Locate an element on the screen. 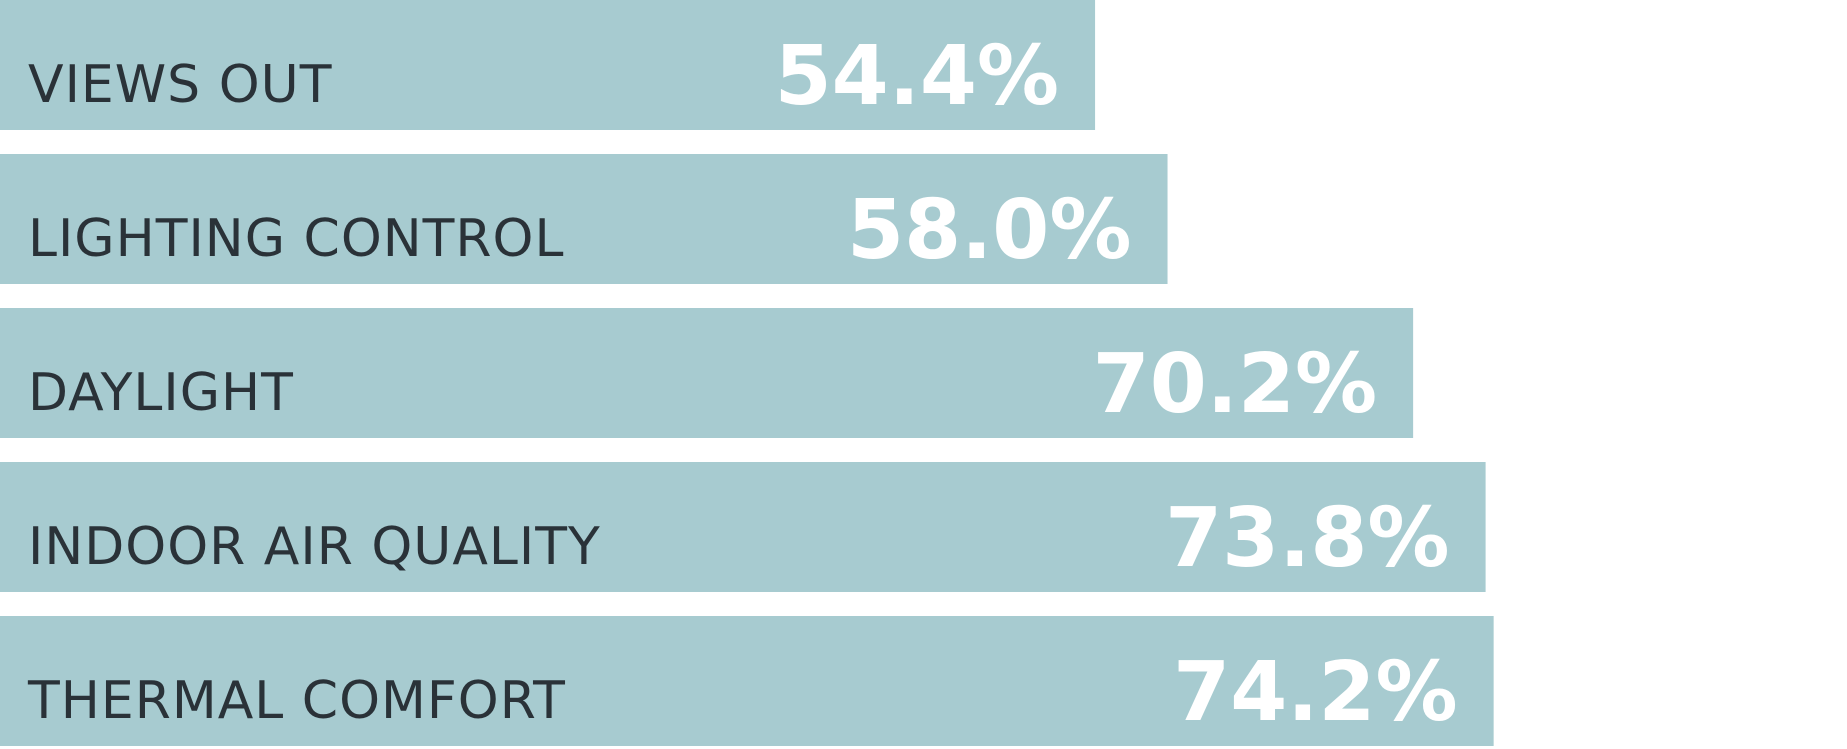 This screenshot has height=749, width=1847. category-label: DAYLIGHT is located at coordinates (161, 393).